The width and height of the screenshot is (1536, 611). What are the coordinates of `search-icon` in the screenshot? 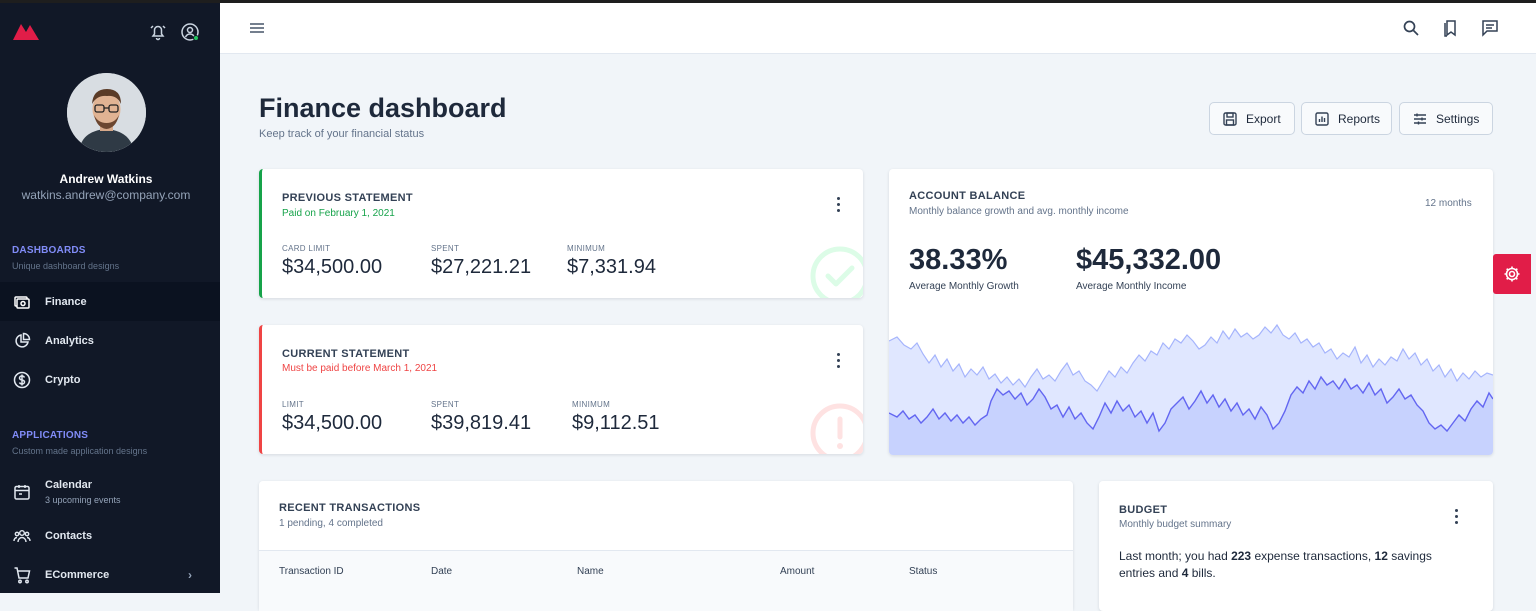 It's located at (1411, 28).